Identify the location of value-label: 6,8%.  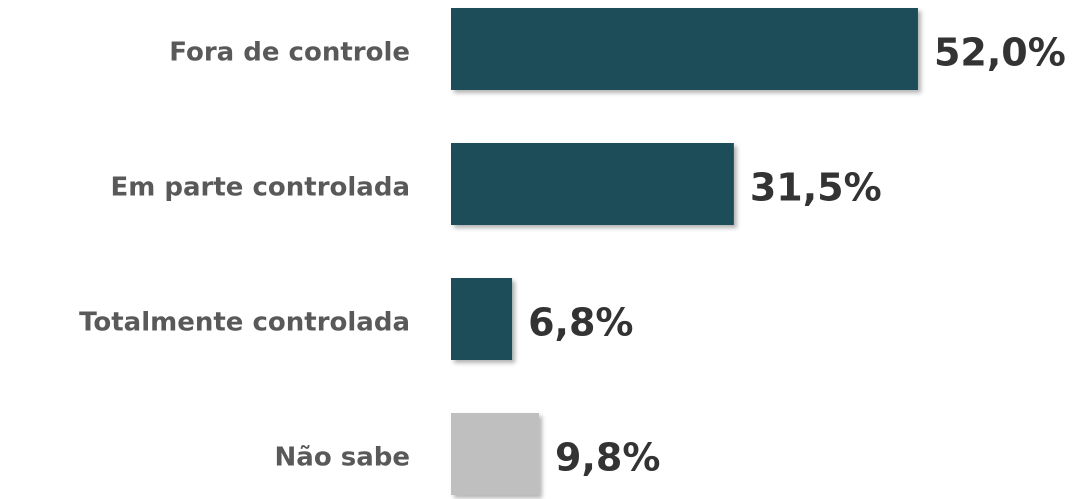
(580, 323).